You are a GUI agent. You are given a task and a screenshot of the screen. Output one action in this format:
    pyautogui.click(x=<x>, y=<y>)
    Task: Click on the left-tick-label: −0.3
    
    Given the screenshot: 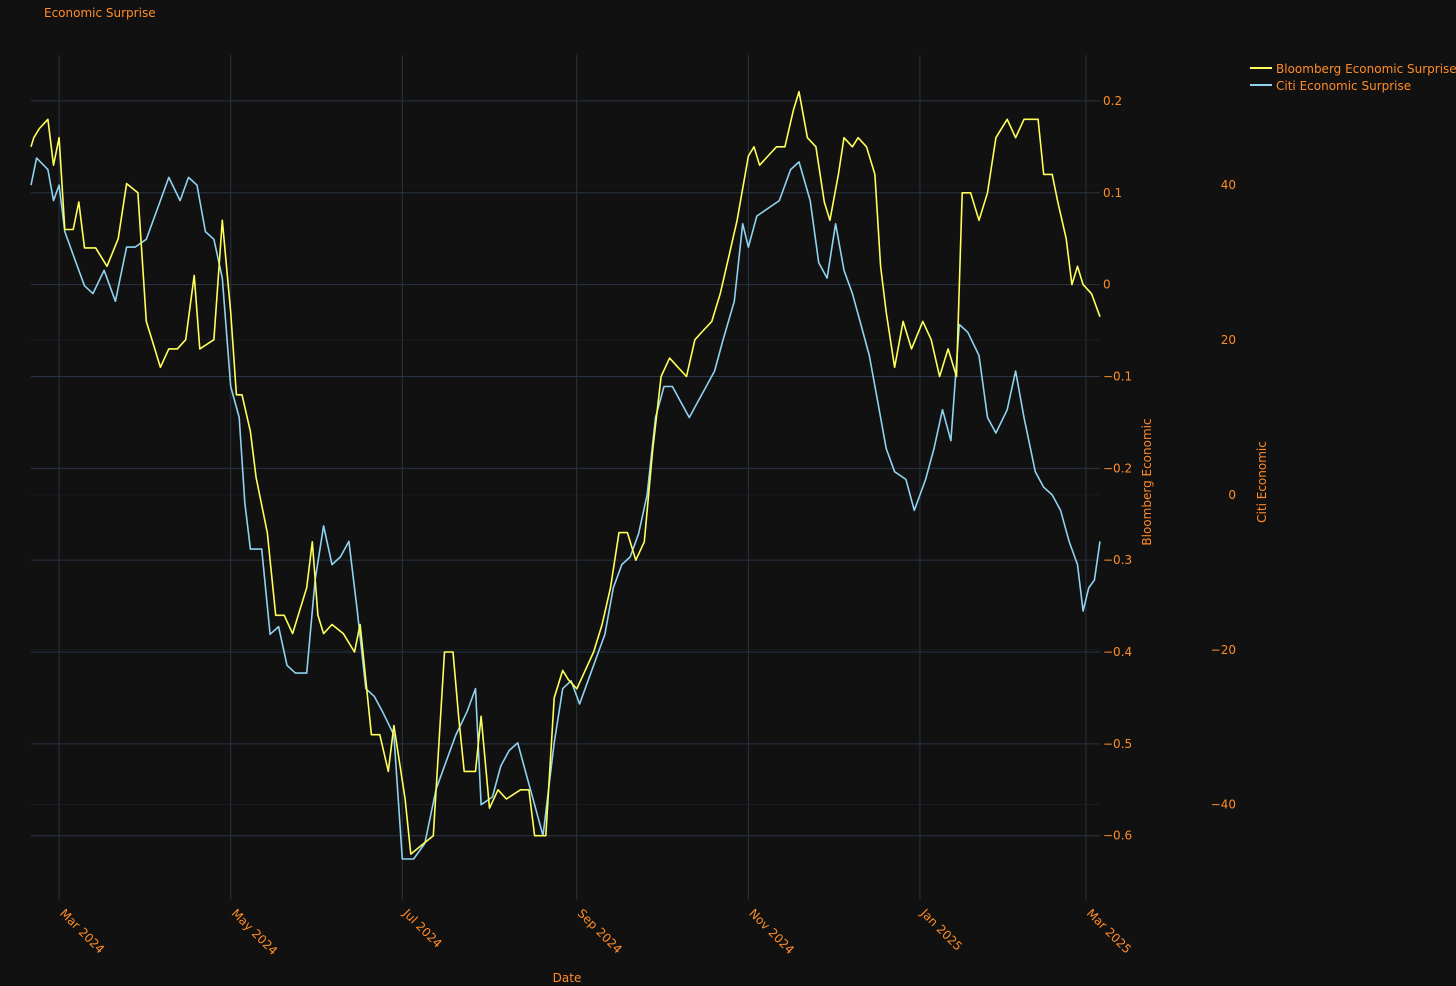 What is the action you would take?
    pyautogui.click(x=1117, y=560)
    